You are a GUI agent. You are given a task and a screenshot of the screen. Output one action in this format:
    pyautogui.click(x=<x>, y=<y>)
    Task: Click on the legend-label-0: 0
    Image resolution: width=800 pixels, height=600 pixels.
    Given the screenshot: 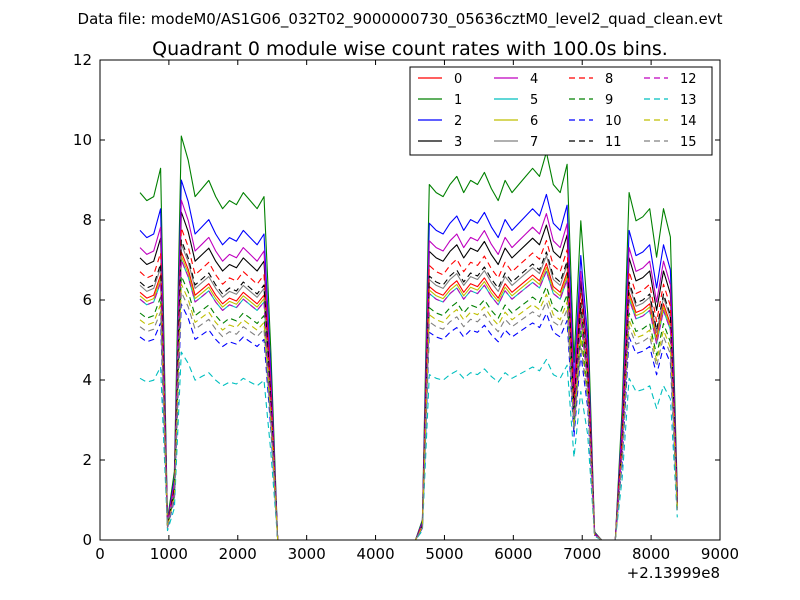 What is the action you would take?
    pyautogui.click(x=458, y=79)
    